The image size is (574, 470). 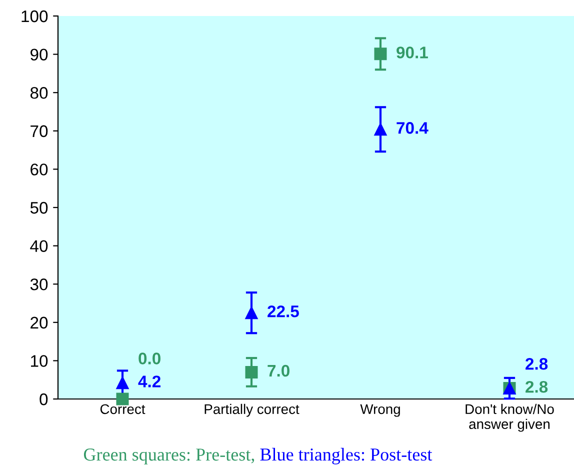 I want to click on y-tick-label: 90, so click(x=39, y=54).